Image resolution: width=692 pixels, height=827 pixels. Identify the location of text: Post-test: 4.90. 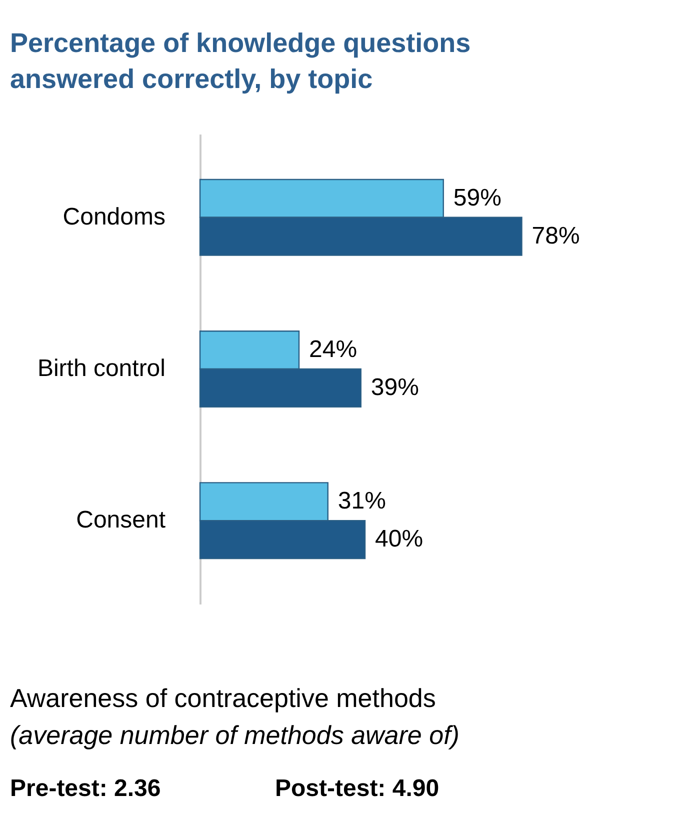
(357, 788).